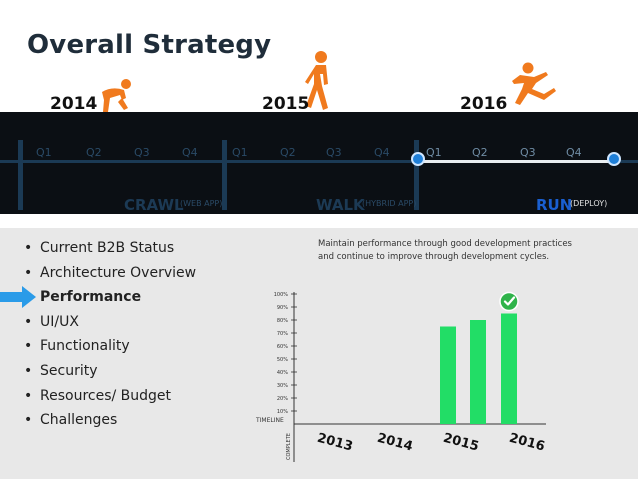  What do you see at coordinates (418, 159) in the screenshot?
I see `timeline-start-dot` at bounding box center [418, 159].